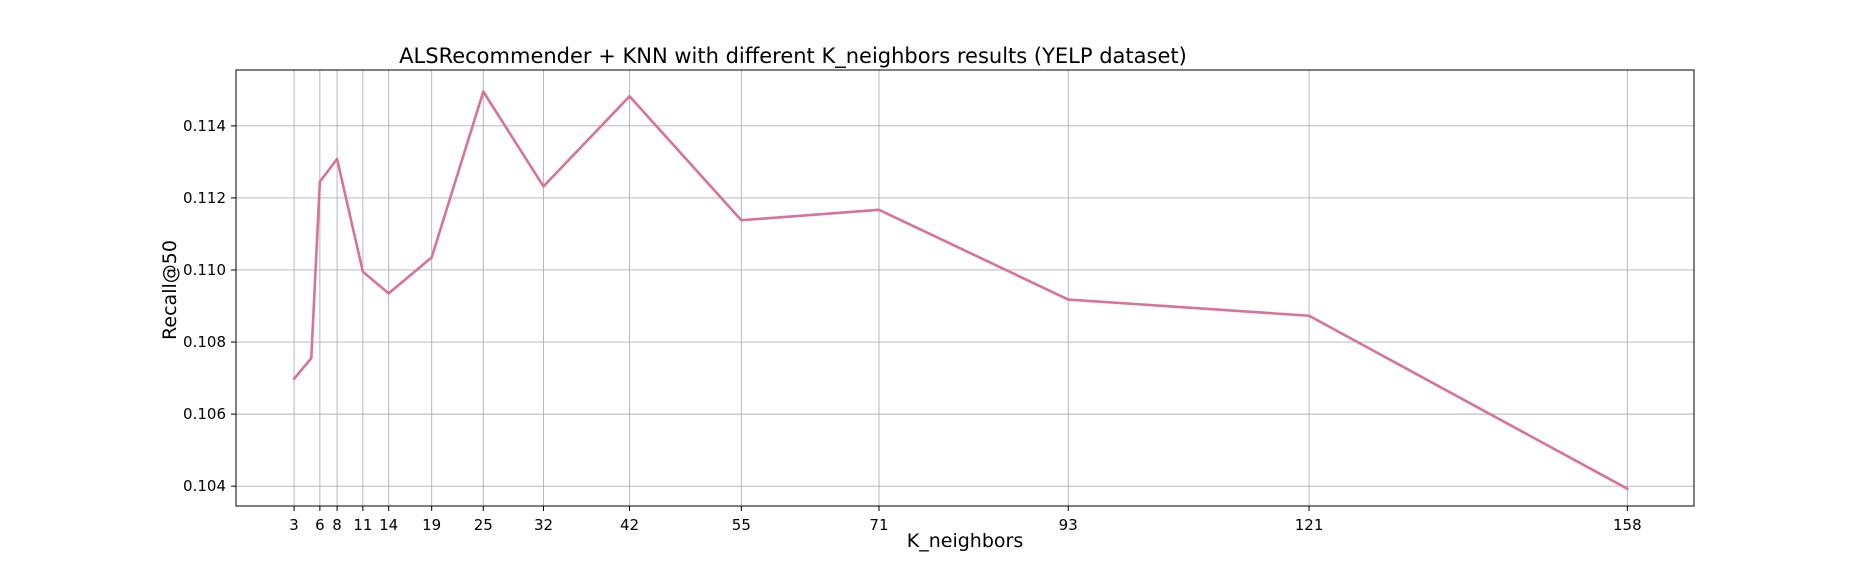  What do you see at coordinates (483, 525) in the screenshot?
I see `x-tick-label: 25` at bounding box center [483, 525].